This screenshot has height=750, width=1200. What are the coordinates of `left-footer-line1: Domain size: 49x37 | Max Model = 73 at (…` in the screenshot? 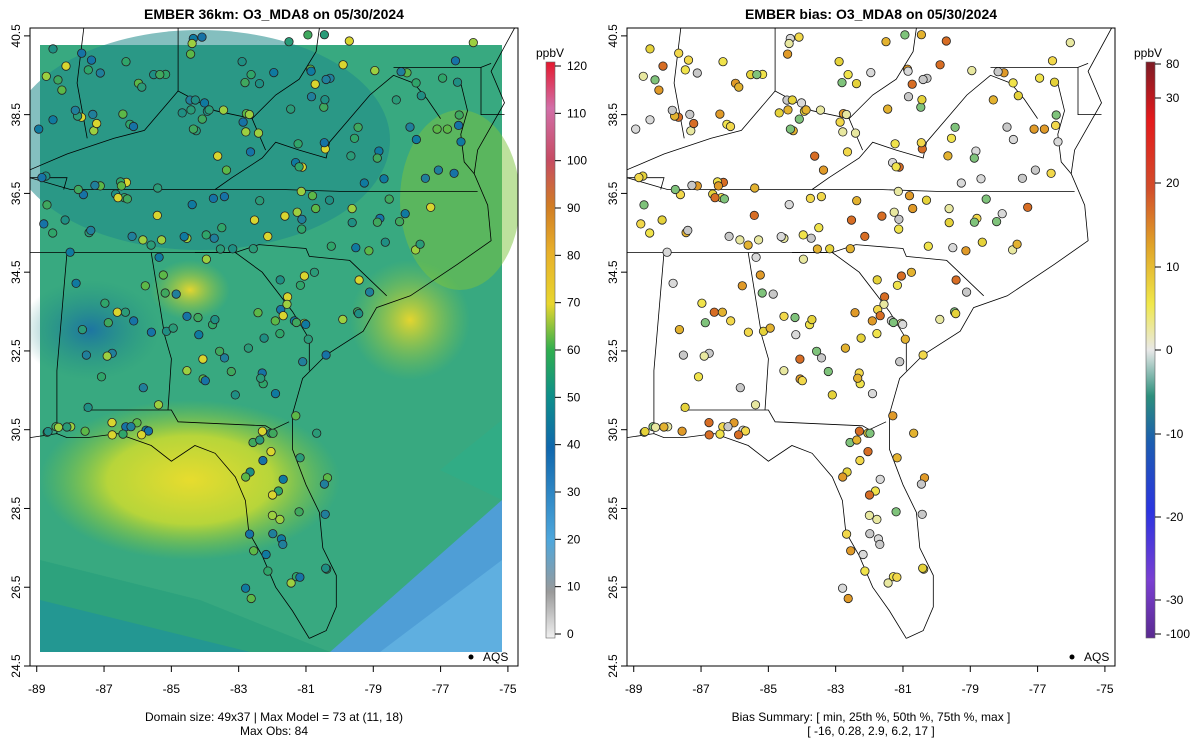 It's located at (274, 717).